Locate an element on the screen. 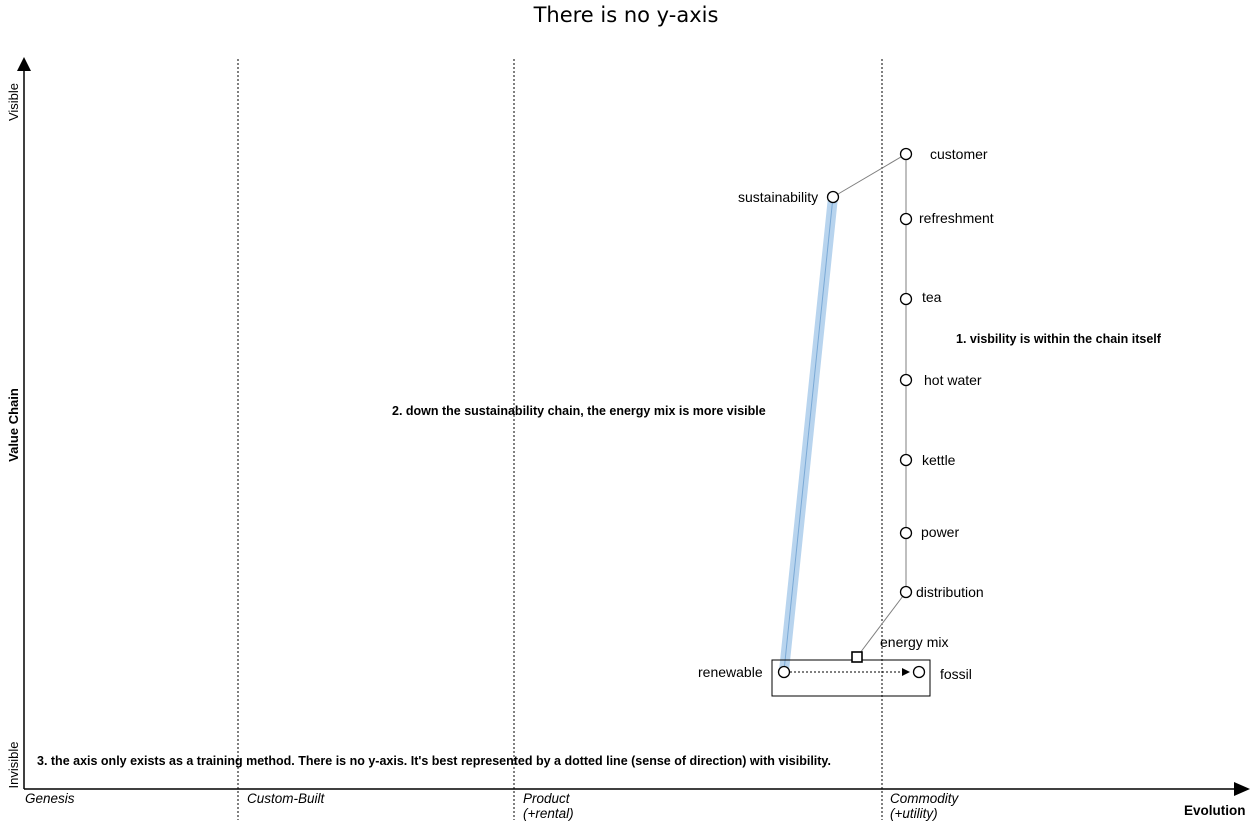 The image size is (1257, 833). node-customer is located at coordinates (906, 154).